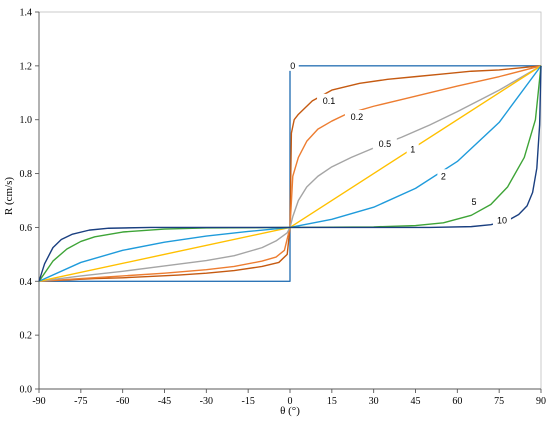  I want to click on series-label-0-2: 0.2, so click(357, 117).